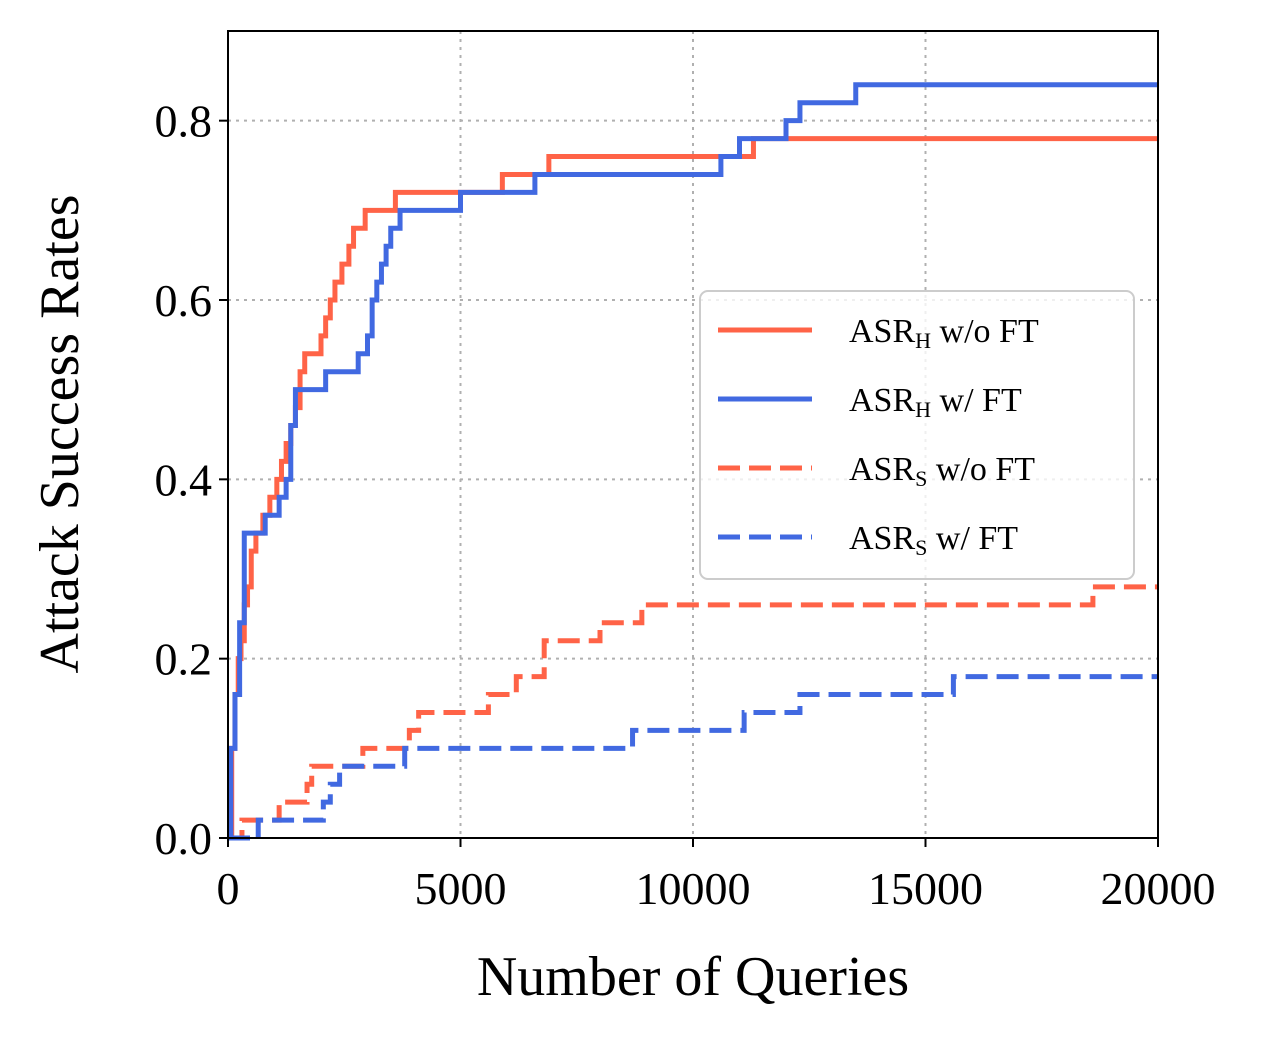  What do you see at coordinates (942, 471) in the screenshot?
I see `legend-label-2: ASRS w/o FT` at bounding box center [942, 471].